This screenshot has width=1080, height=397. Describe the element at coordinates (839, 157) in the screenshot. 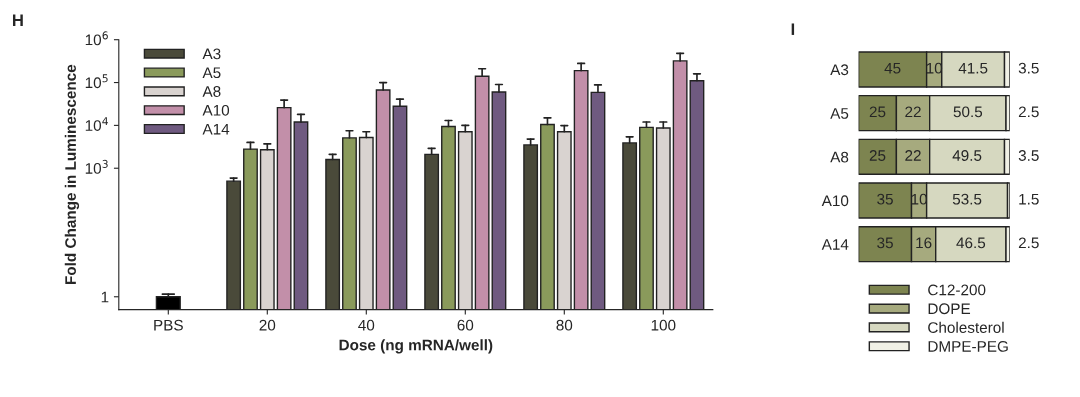

I see `y-tick-label: A8` at that location.